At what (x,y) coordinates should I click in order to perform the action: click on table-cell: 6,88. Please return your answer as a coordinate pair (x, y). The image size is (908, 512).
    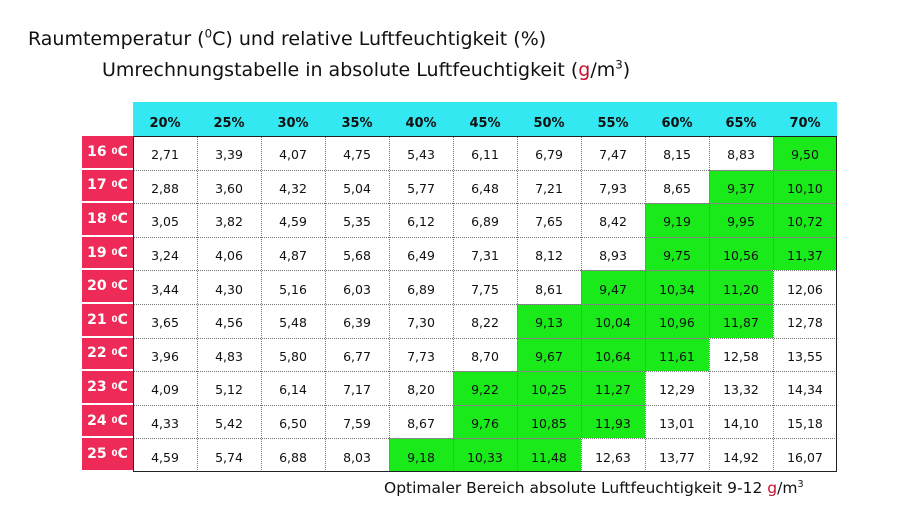
    Looking at the image, I should click on (293, 457).